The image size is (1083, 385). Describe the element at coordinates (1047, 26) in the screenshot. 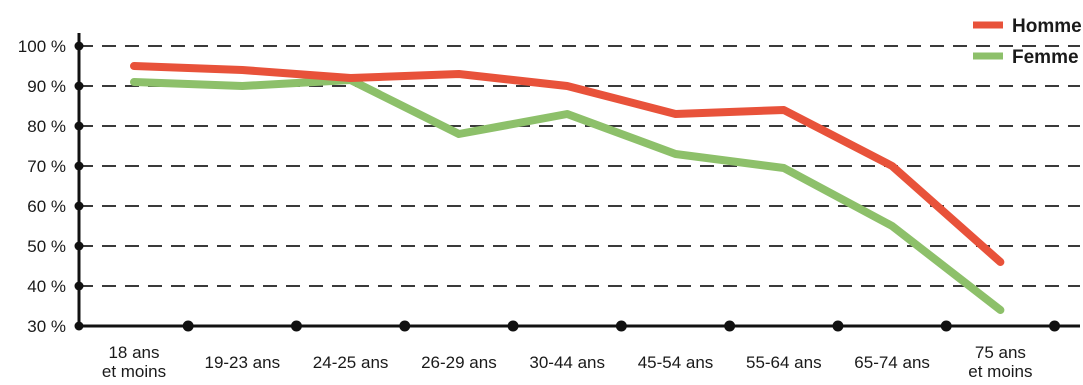

I see `legend-label-homme: Homme` at that location.